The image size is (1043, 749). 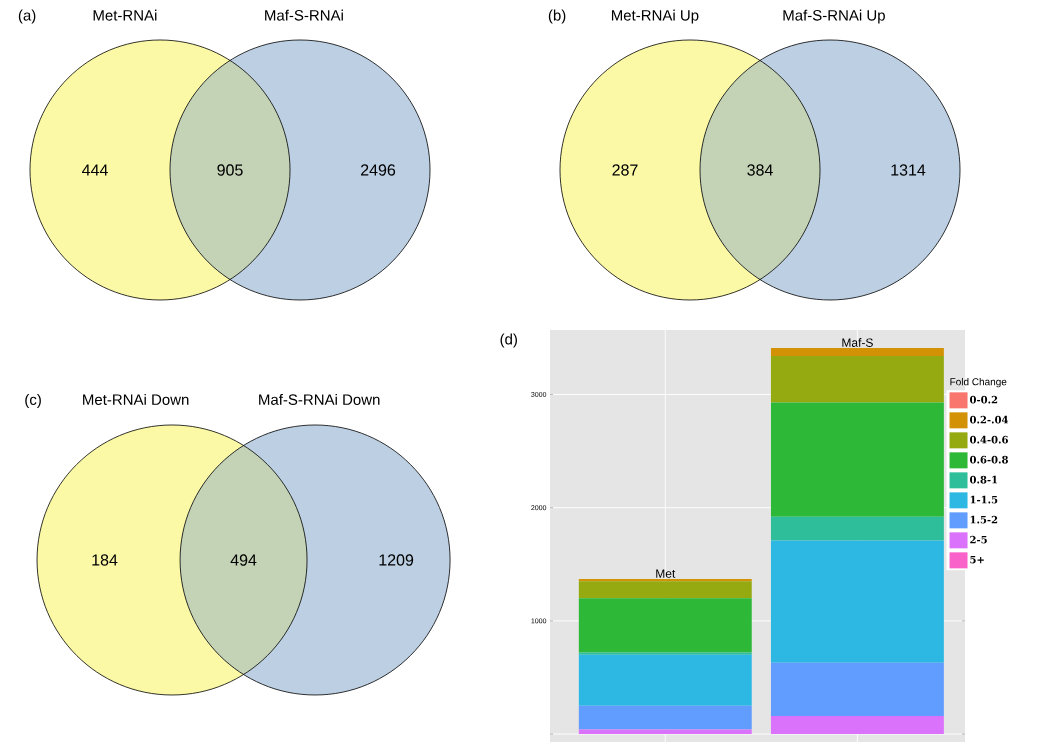 I want to click on data-label: 494, so click(x=243, y=560).